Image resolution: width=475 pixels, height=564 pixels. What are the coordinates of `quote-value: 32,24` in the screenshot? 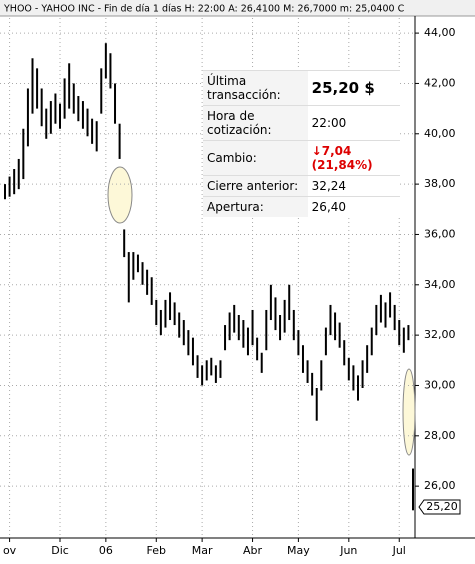 It's located at (353, 186).